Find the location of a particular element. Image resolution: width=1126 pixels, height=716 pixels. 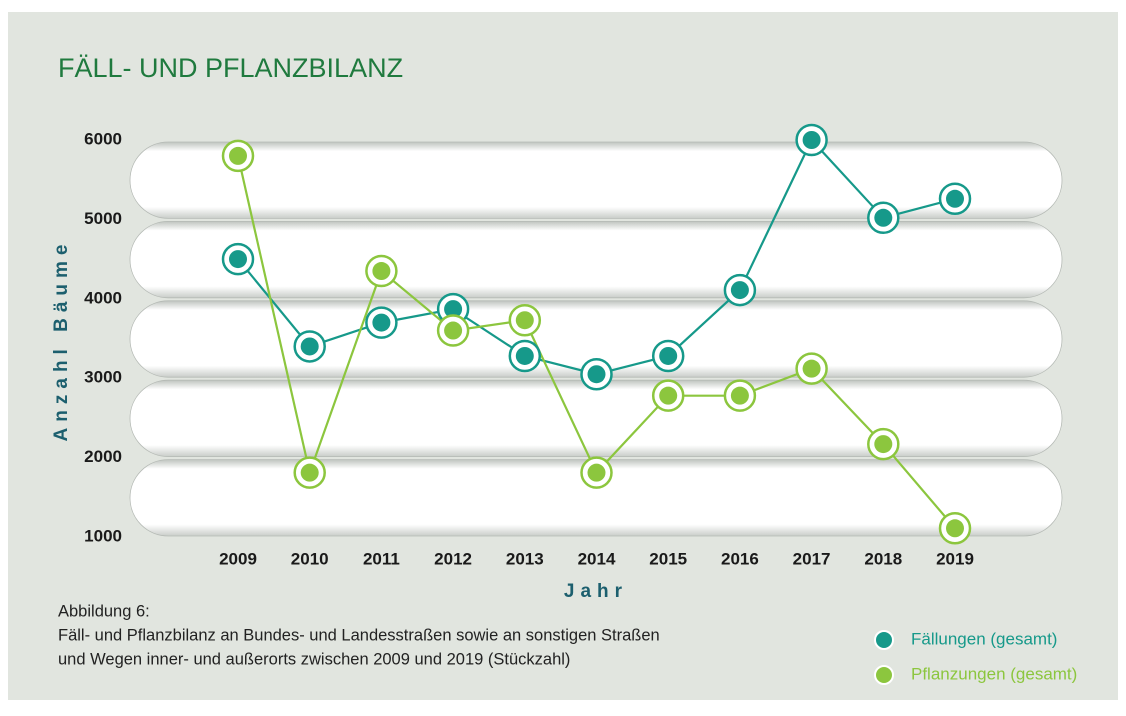

y-tick-label: 6000 is located at coordinates (103, 138).